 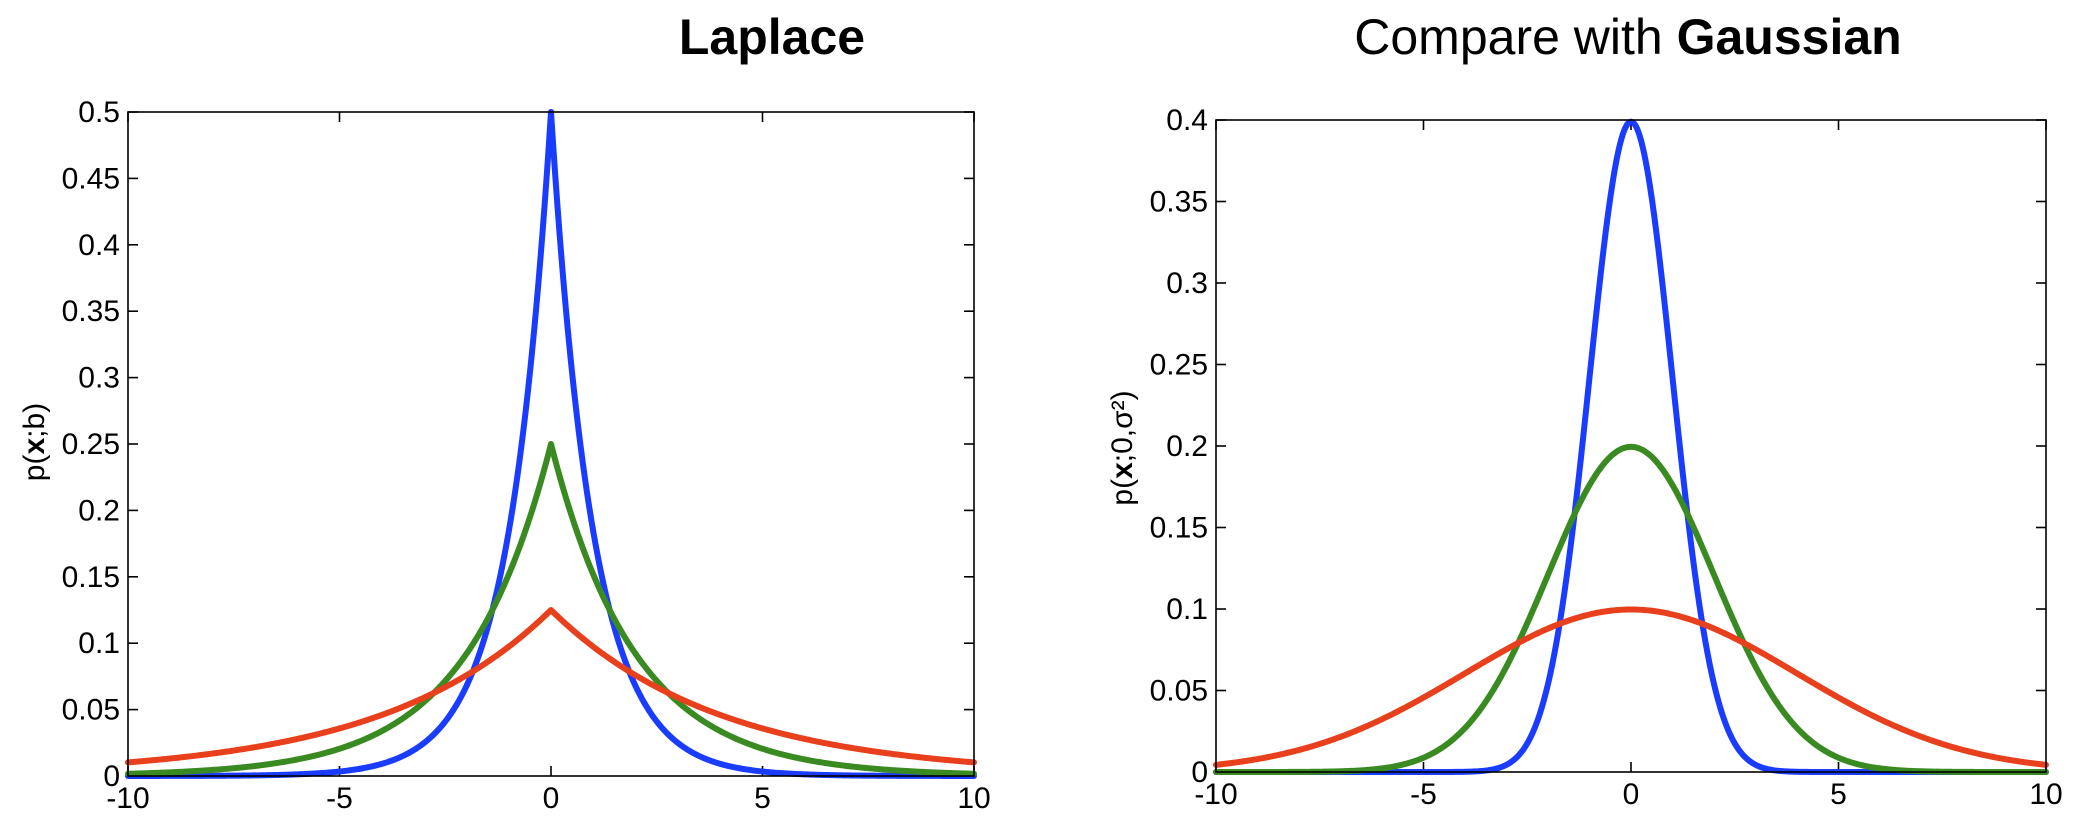 What do you see at coordinates (91, 178) in the screenshot?
I see `y-tick-label: 0.45` at bounding box center [91, 178].